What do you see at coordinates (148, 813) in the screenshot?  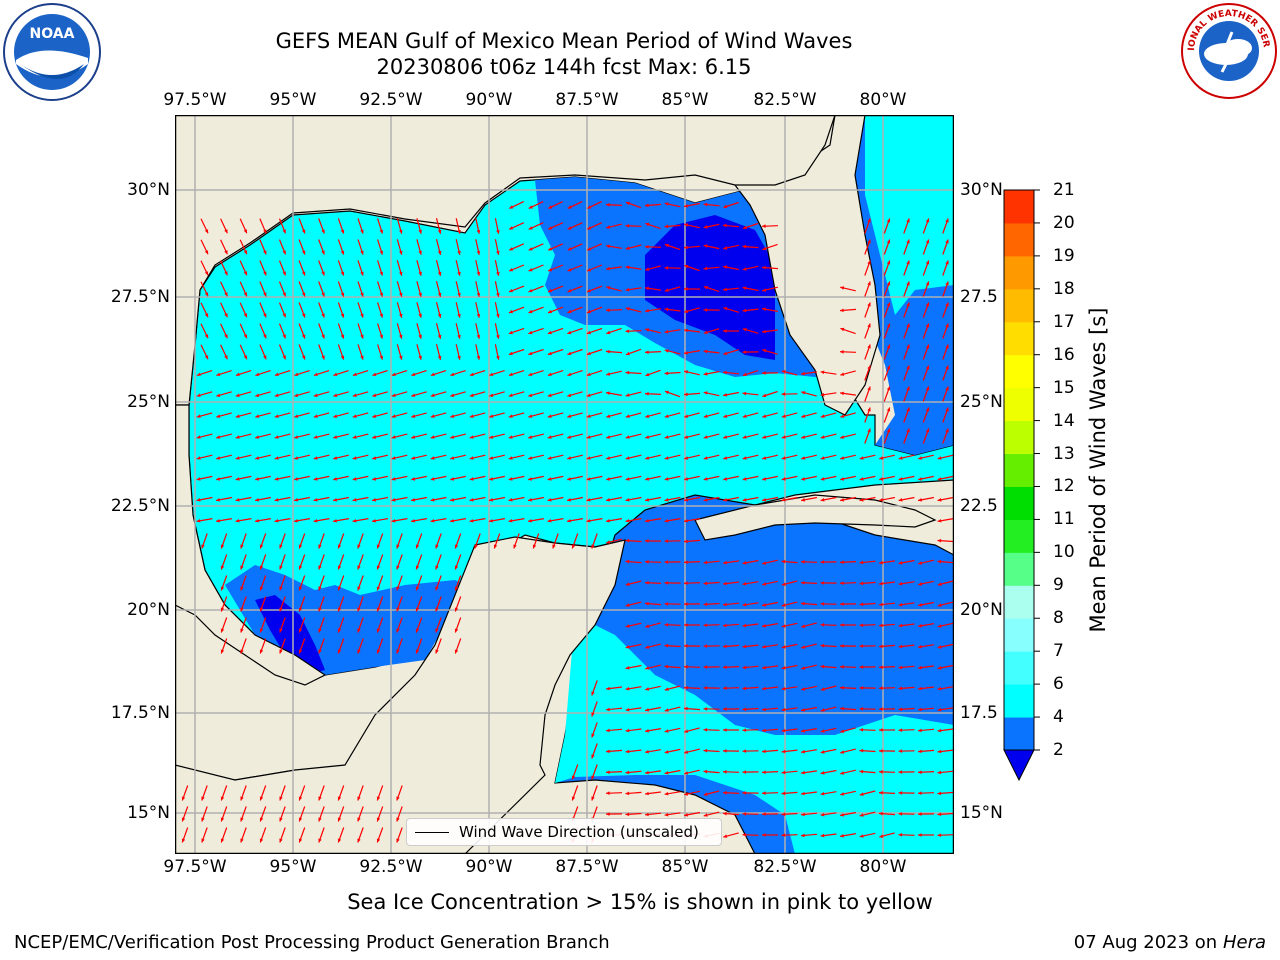 I see `lat-tick: 15°N` at bounding box center [148, 813].